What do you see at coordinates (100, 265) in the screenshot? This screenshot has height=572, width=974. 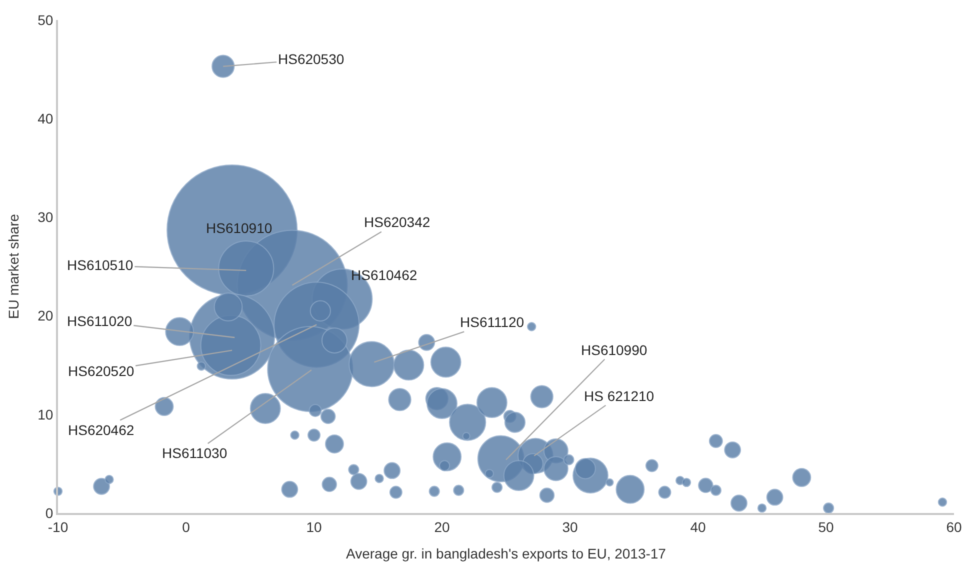 I see `annotation: HS610510` at bounding box center [100, 265].